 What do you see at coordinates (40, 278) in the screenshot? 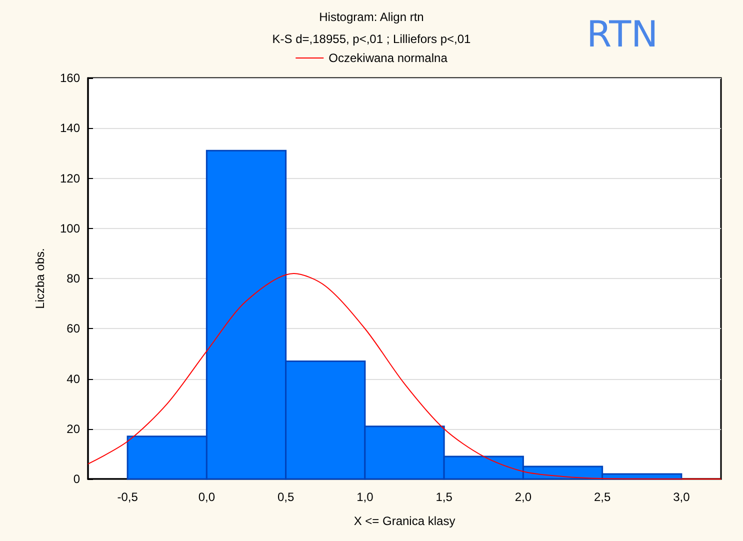
I see `y-axis-title: Liczba obs.` at bounding box center [40, 278].